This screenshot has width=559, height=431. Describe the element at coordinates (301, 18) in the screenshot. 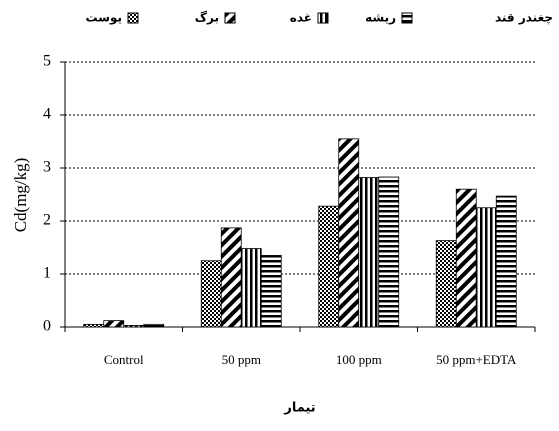

I see `legend-label: غده` at that location.